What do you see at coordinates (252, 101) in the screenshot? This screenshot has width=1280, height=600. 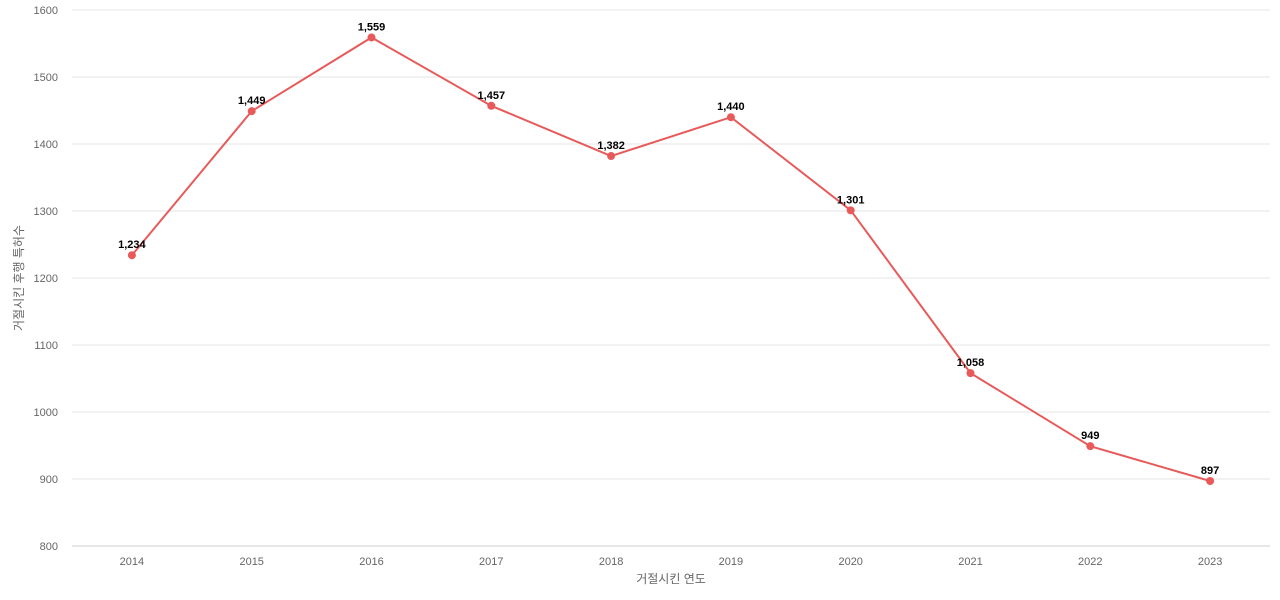 I see `data-label: 1,449` at bounding box center [252, 101].